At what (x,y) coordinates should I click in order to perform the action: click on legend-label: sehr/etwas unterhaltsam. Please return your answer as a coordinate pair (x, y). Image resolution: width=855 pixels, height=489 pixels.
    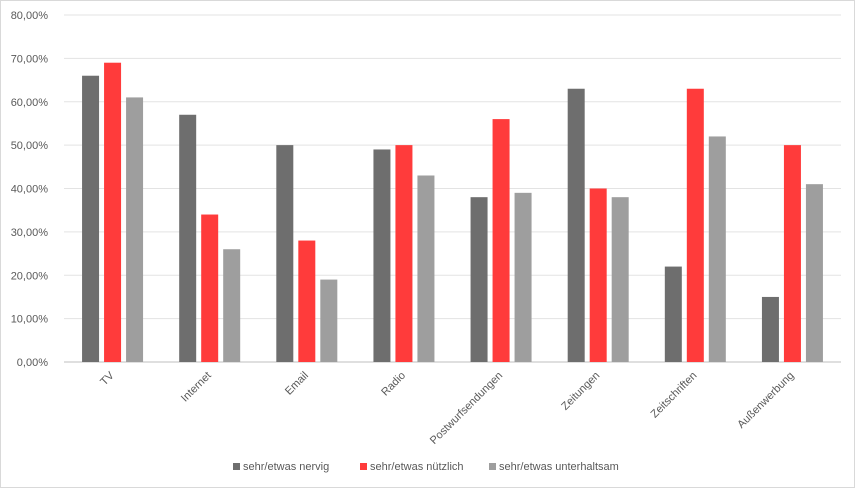
    Looking at the image, I should click on (559, 467).